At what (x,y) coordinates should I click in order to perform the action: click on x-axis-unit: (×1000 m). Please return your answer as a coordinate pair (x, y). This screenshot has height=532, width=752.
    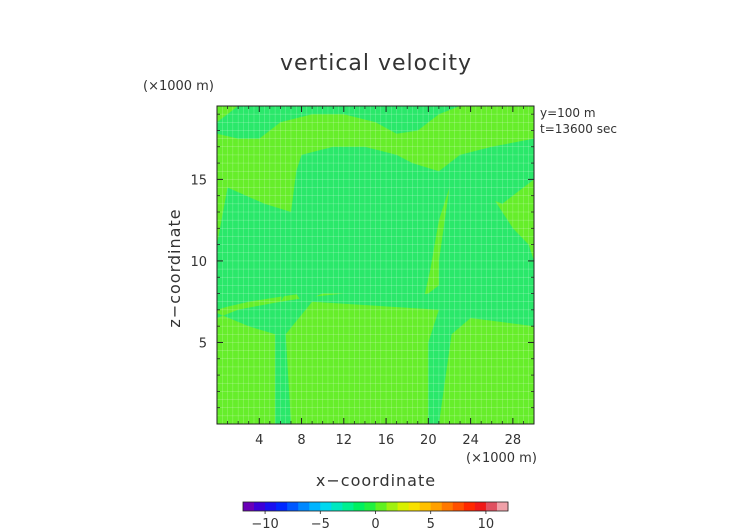
    Looking at the image, I should click on (501, 458).